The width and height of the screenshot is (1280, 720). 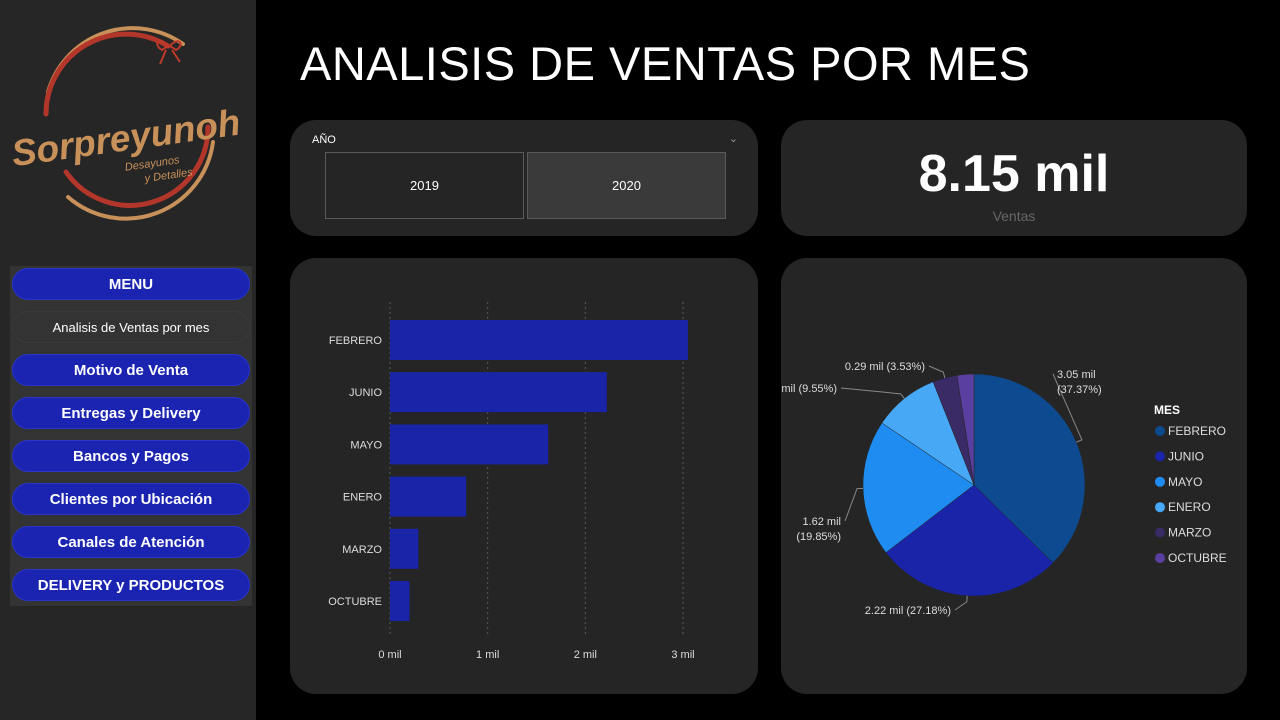 What do you see at coordinates (1197, 558) in the screenshot?
I see `legend-item-octubre: OCTUBRE` at bounding box center [1197, 558].